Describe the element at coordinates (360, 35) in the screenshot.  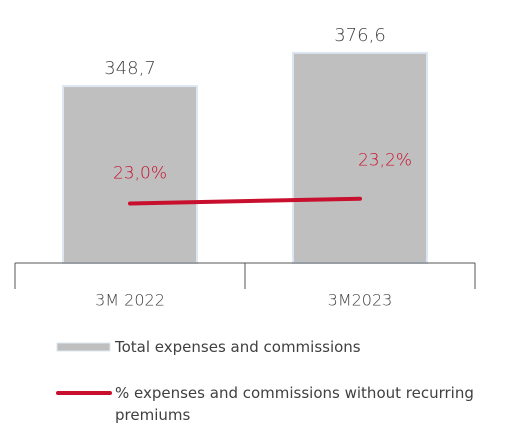
I see `data-label: 376,6` at that location.